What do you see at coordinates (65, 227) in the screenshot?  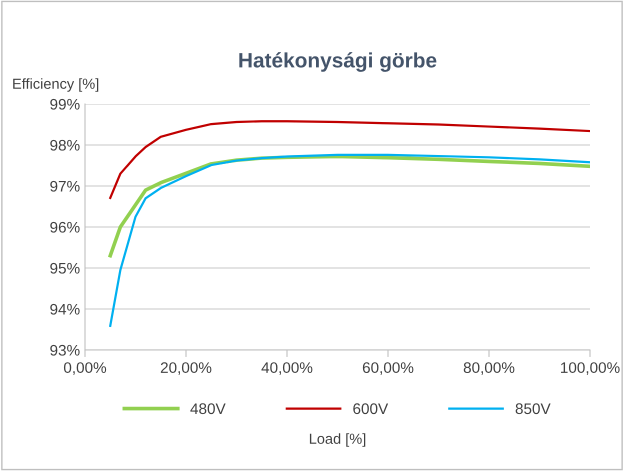 I see `y-tick-label: 96%` at bounding box center [65, 227].